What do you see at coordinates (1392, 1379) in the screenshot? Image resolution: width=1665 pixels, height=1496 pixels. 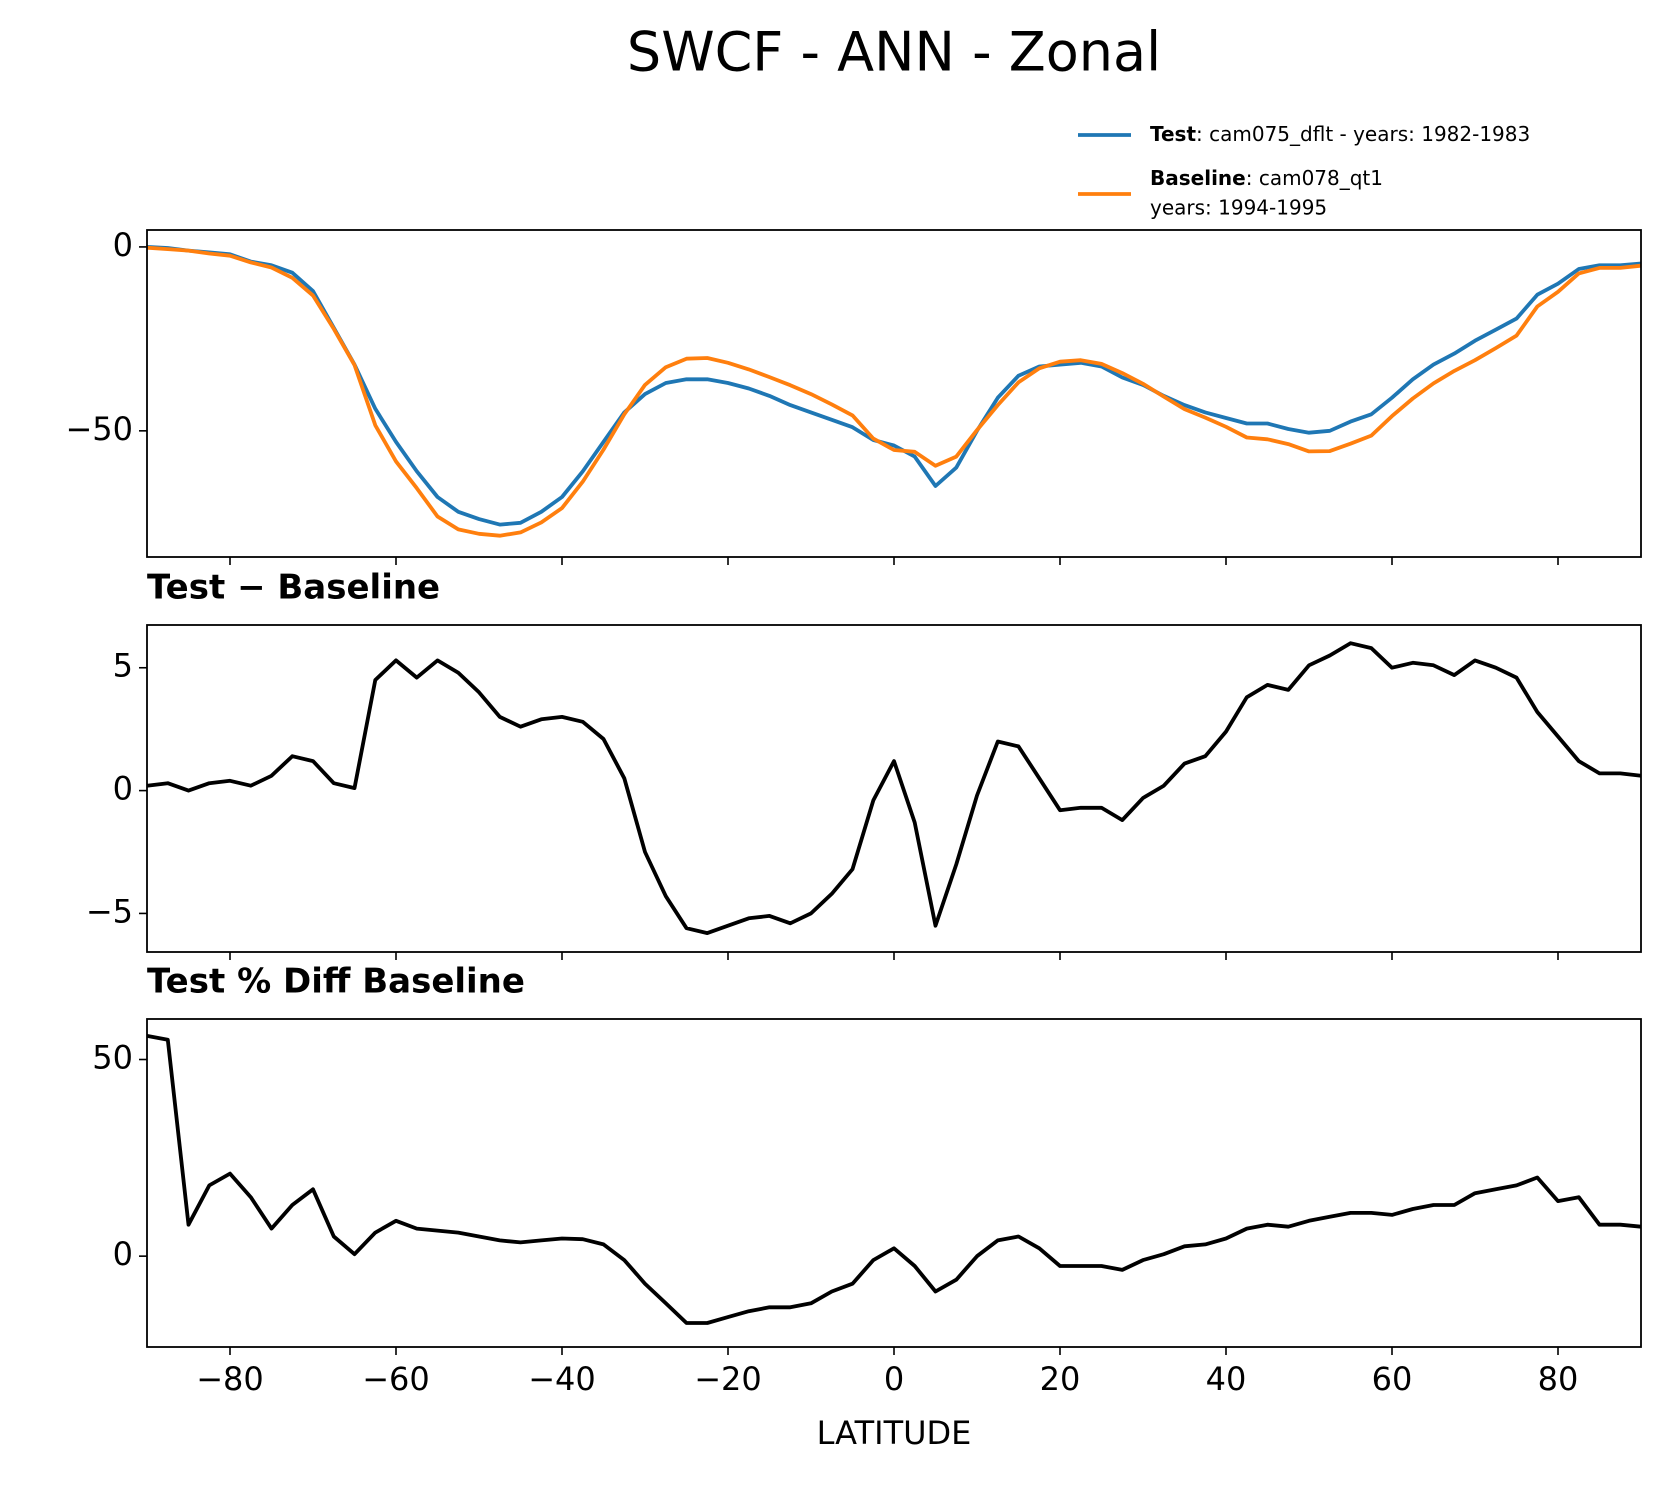 I see `x-tick-label: 60` at bounding box center [1392, 1379].